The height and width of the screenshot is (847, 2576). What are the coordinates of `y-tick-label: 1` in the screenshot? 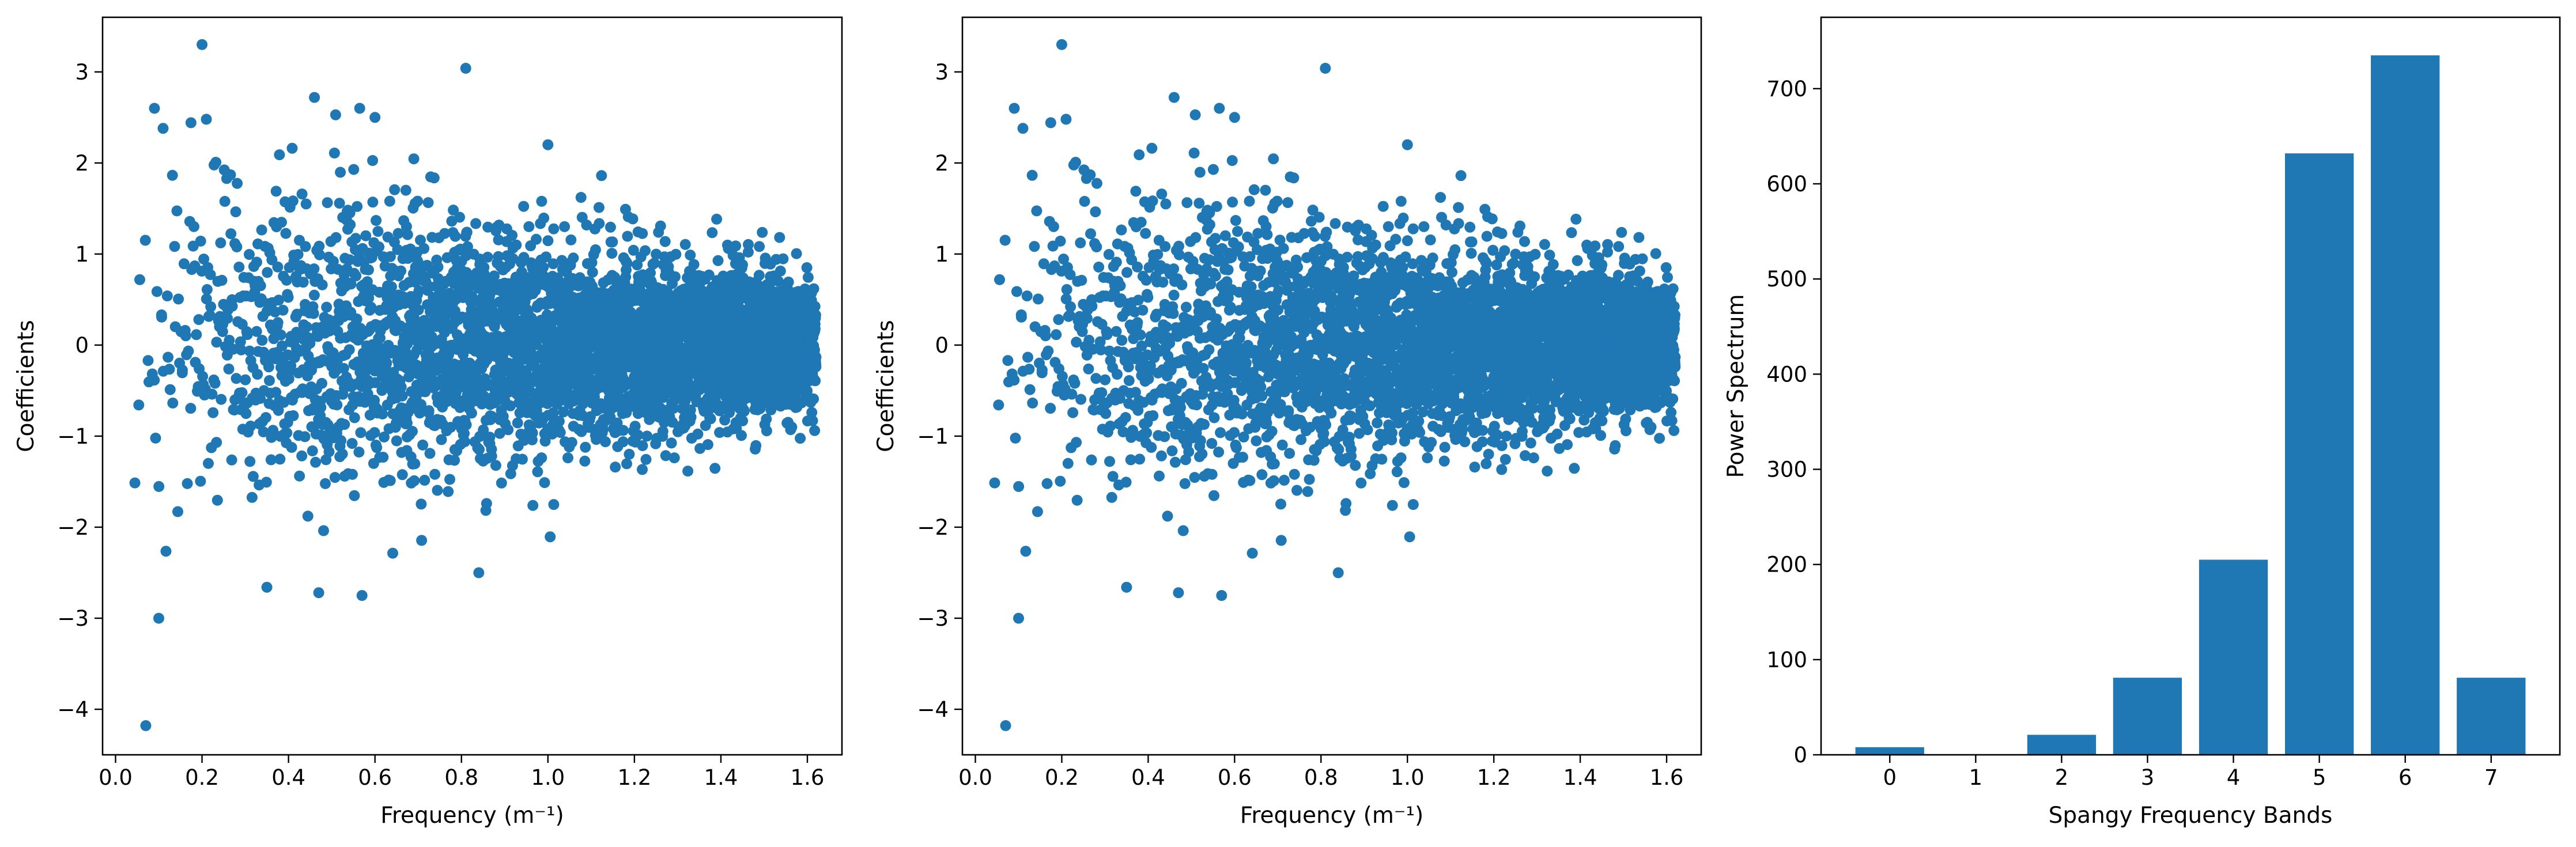 It's located at (82, 254).